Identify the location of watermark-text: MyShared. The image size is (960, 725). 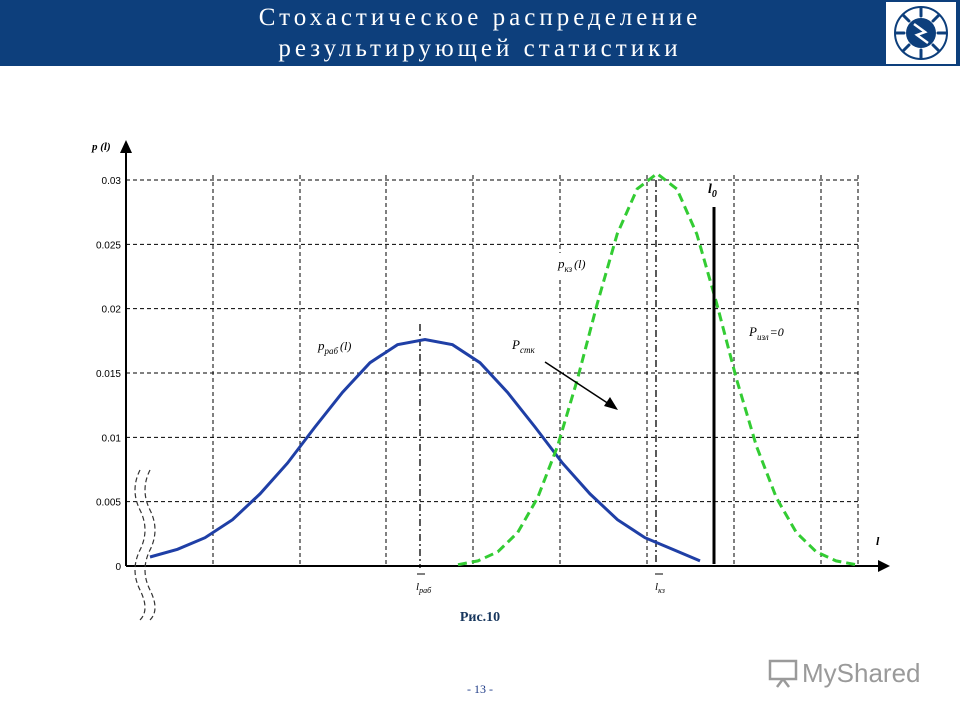
(861, 673).